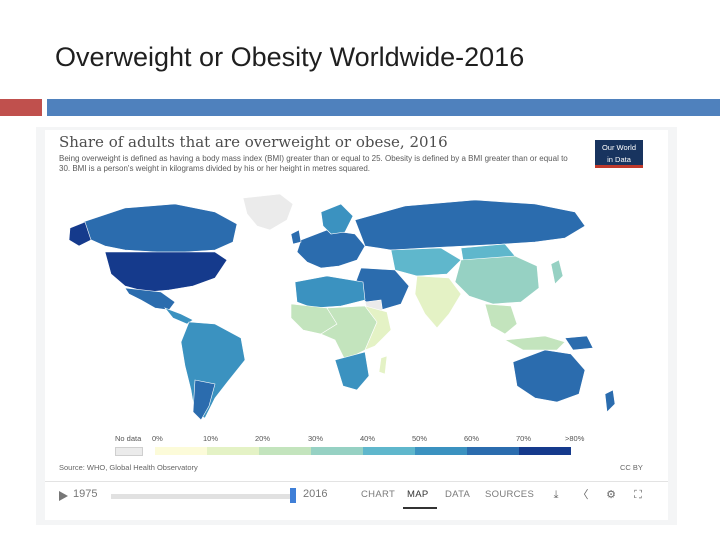  What do you see at coordinates (368, 438) in the screenshot?
I see `legend-tick-40: 40%` at bounding box center [368, 438].